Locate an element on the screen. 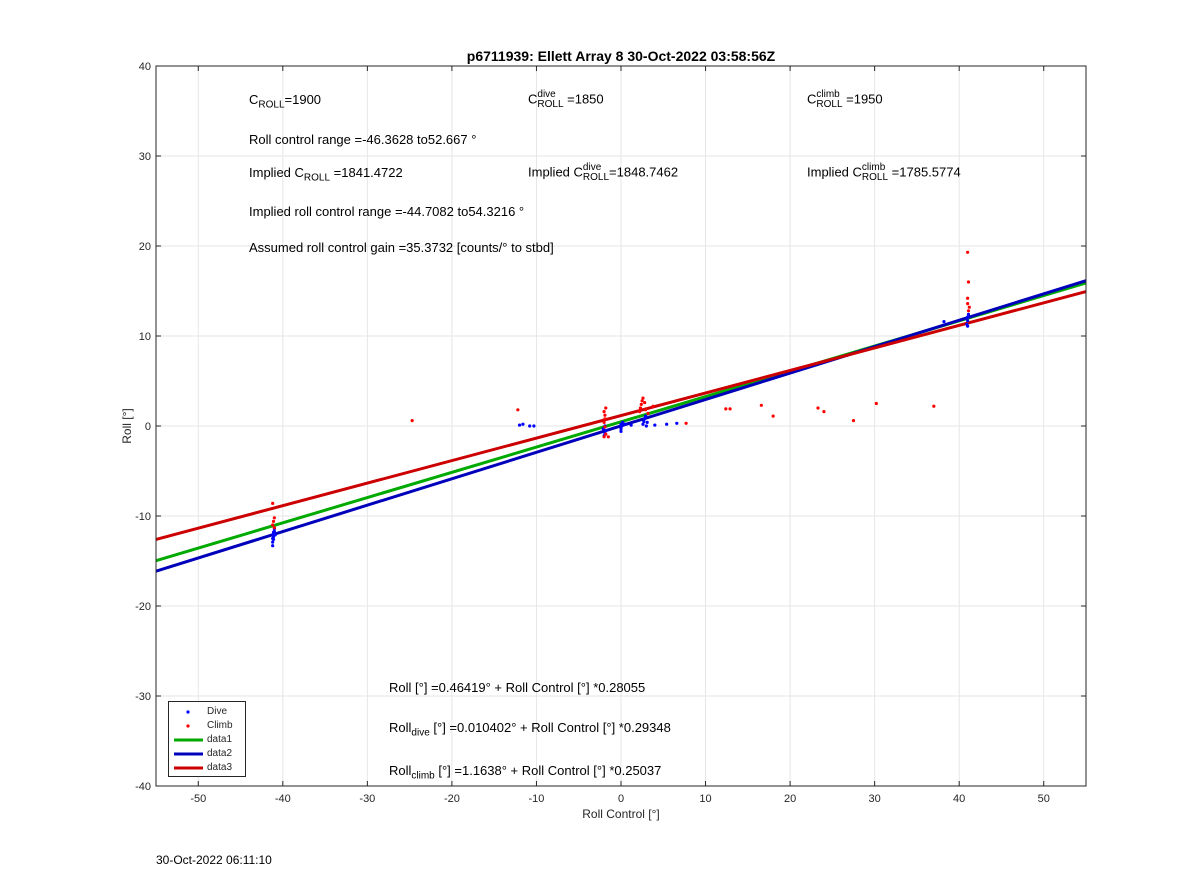 The height and width of the screenshot is (885, 1200). y-tick-label: 30 is located at coordinates (145, 157).